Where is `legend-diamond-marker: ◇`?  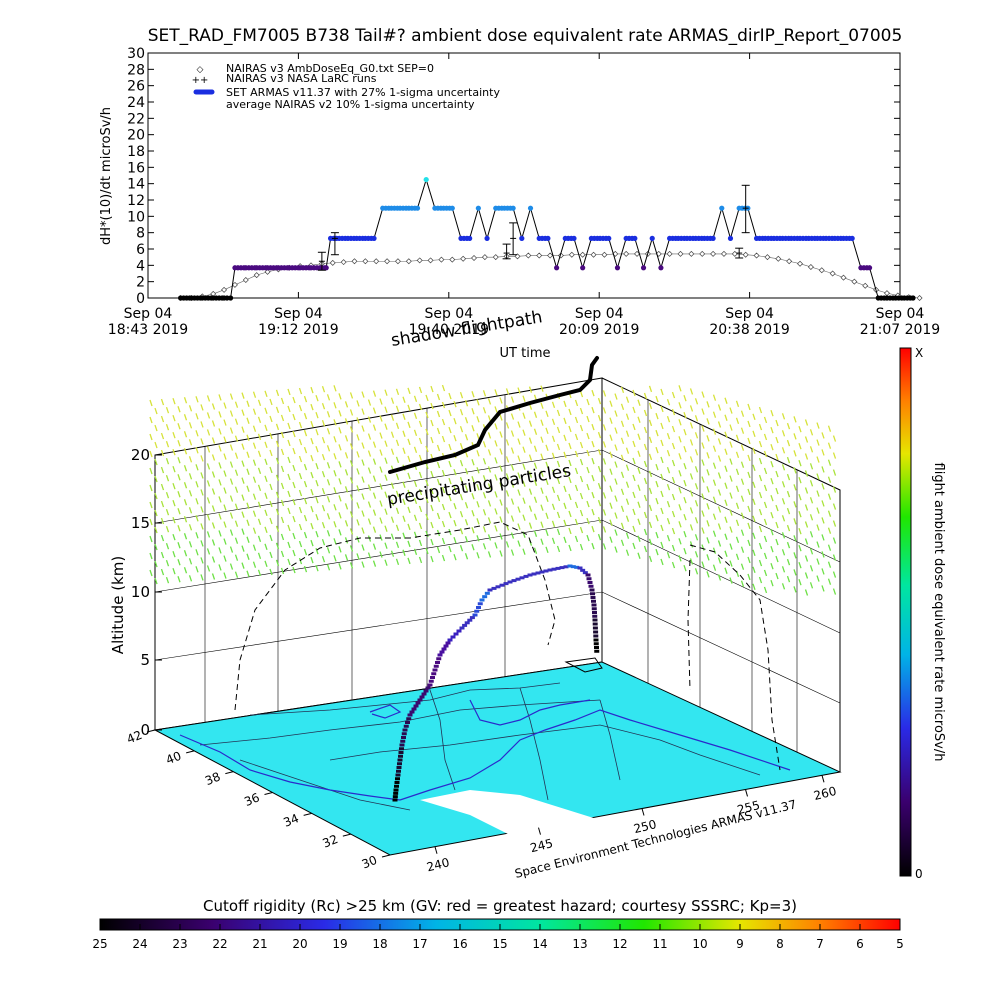 legend-diamond-marker: ◇ is located at coordinates (200, 70).